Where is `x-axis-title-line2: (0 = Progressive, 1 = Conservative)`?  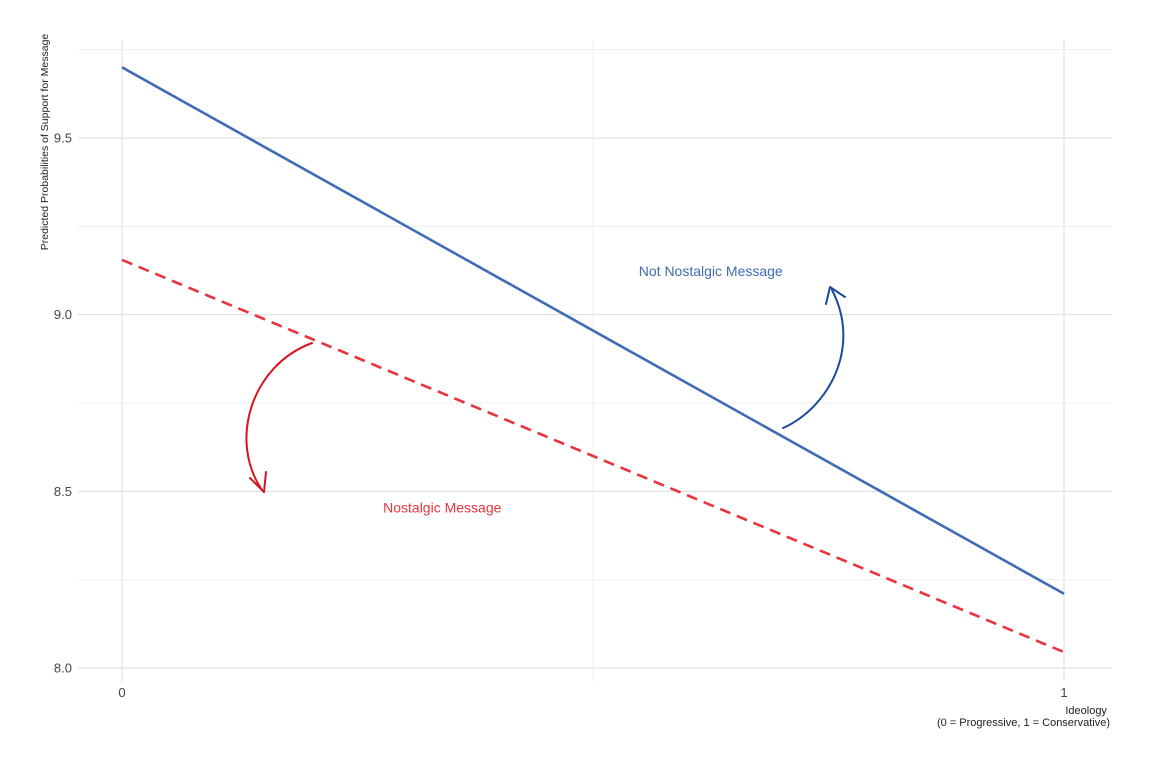 x-axis-title-line2: (0 = Progressive, 1 = Conservative) is located at coordinates (1023, 723).